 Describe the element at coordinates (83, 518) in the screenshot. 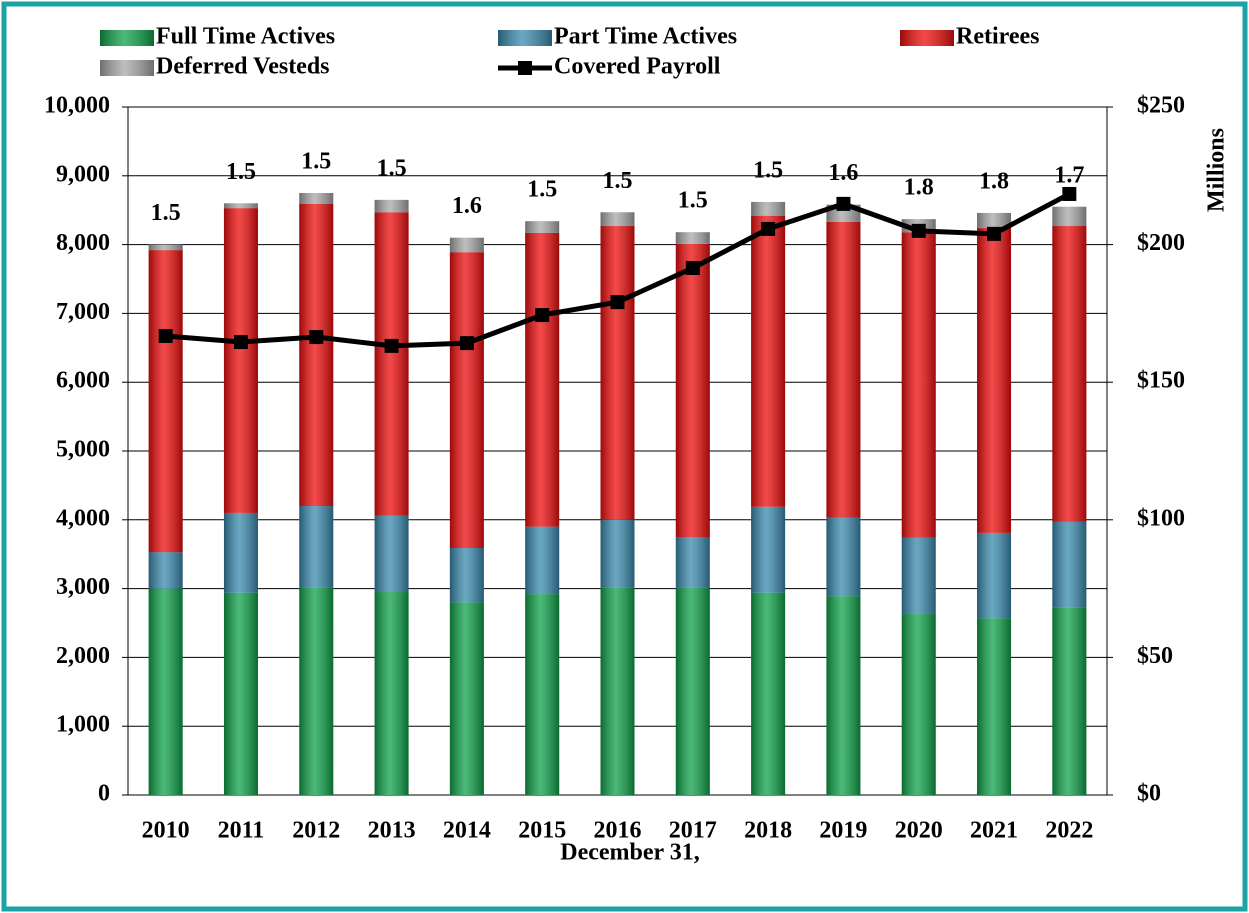

I see `y-tick-label: 4,000` at that location.